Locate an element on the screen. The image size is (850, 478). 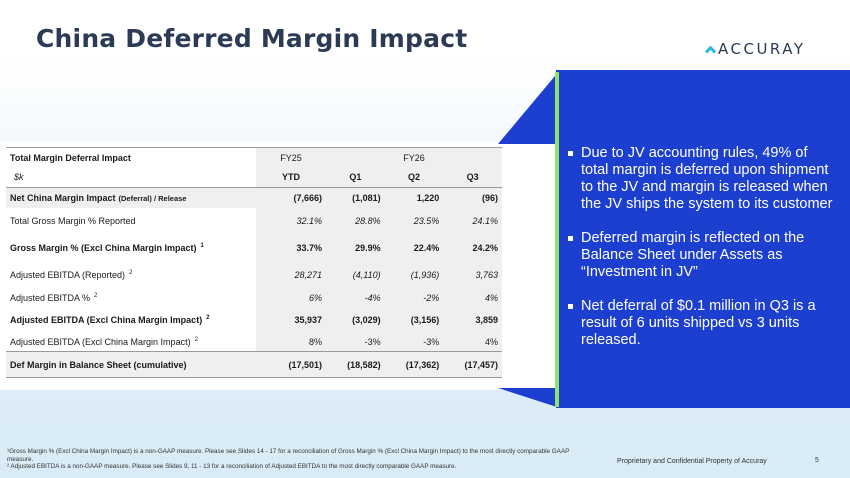
table-cell: (17,362) is located at coordinates (422, 364).